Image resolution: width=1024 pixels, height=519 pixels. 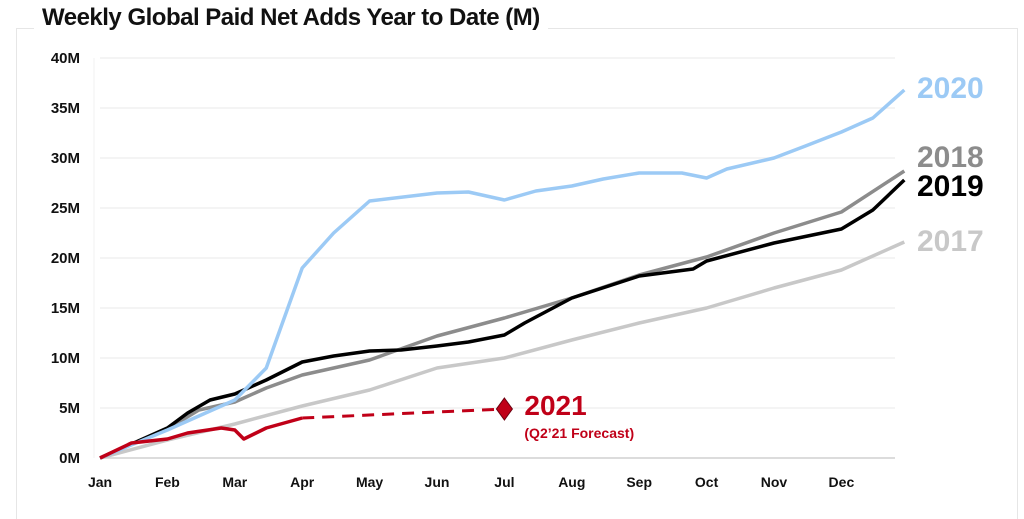 I want to click on forecast-marker, so click(x=504, y=409).